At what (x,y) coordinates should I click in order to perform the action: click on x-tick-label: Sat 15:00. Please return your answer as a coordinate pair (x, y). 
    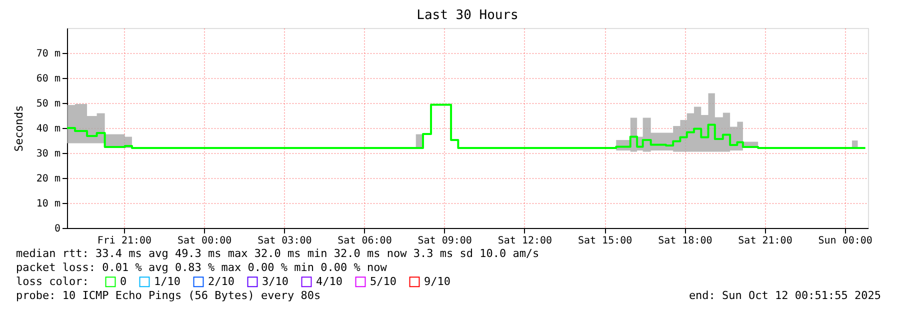
    Looking at the image, I should click on (605, 241).